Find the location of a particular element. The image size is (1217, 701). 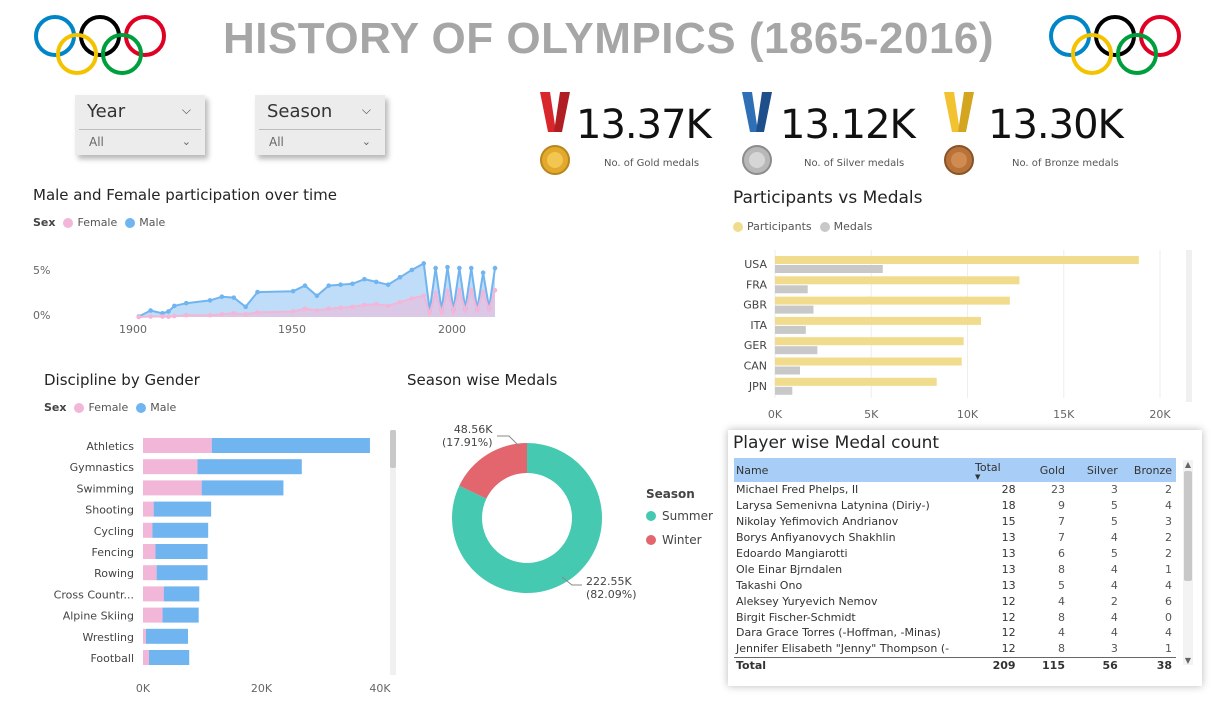

table-row: Michael Fred Phelps, II 28 23 3 2 is located at coordinates (955, 490).